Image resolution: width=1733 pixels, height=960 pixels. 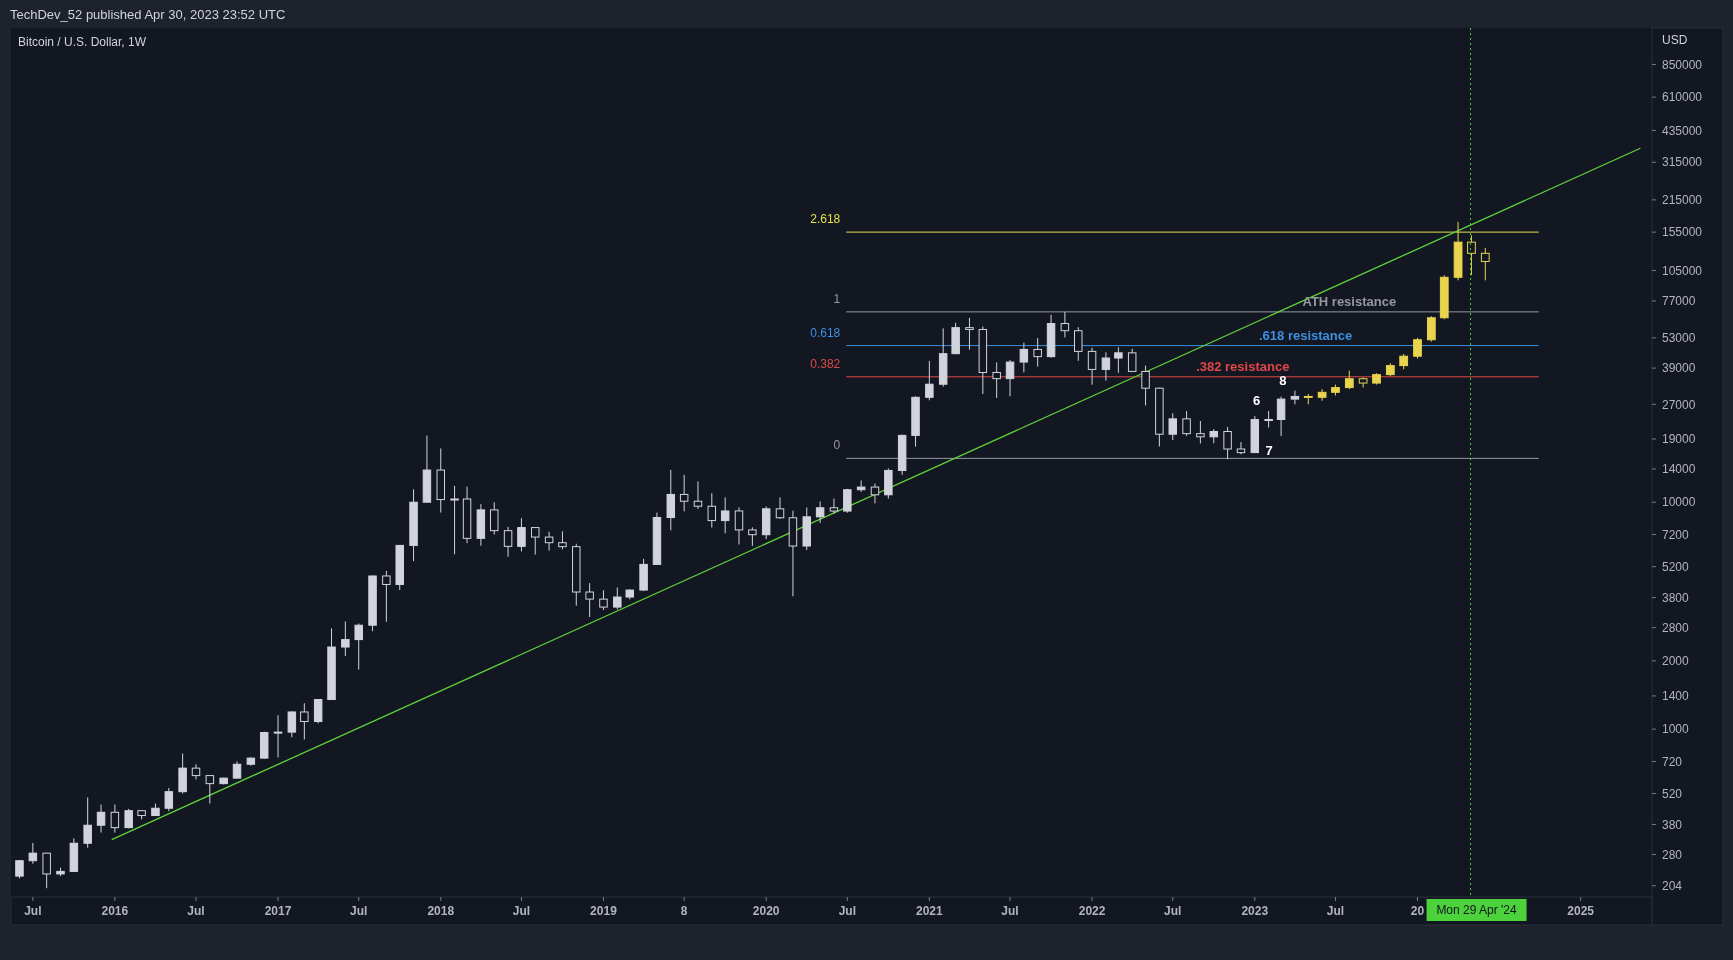 What do you see at coordinates (1477, 910) in the screenshot?
I see `ref-line-label: Mon 29 Apr '24` at bounding box center [1477, 910].